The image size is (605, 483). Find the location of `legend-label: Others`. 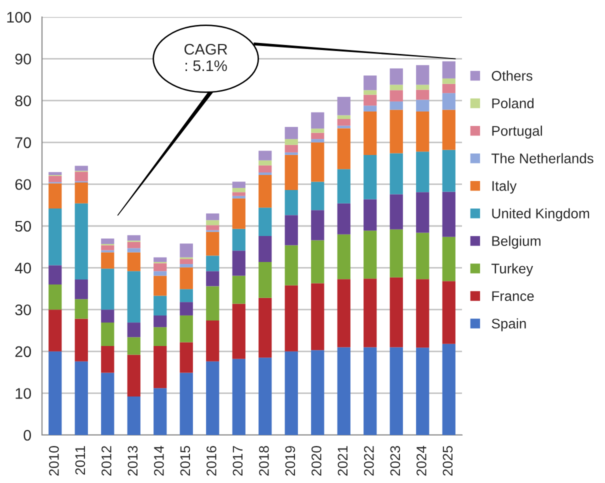

legend-label: Others is located at coordinates (512, 75).